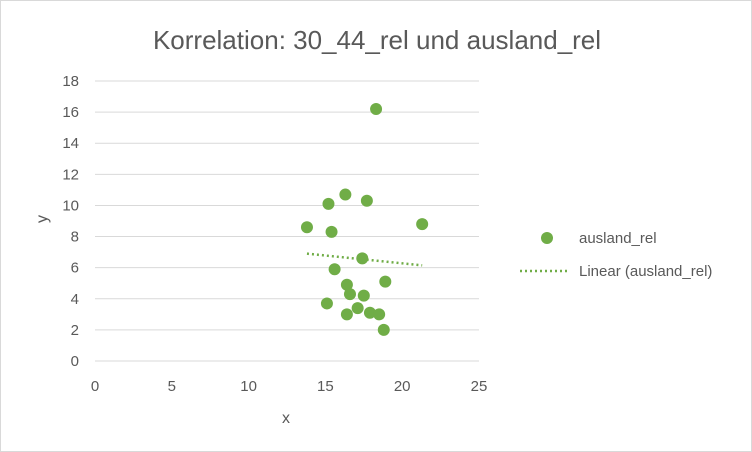  I want to click on legend-label-ausland-rel: ausland_rel, so click(618, 238).